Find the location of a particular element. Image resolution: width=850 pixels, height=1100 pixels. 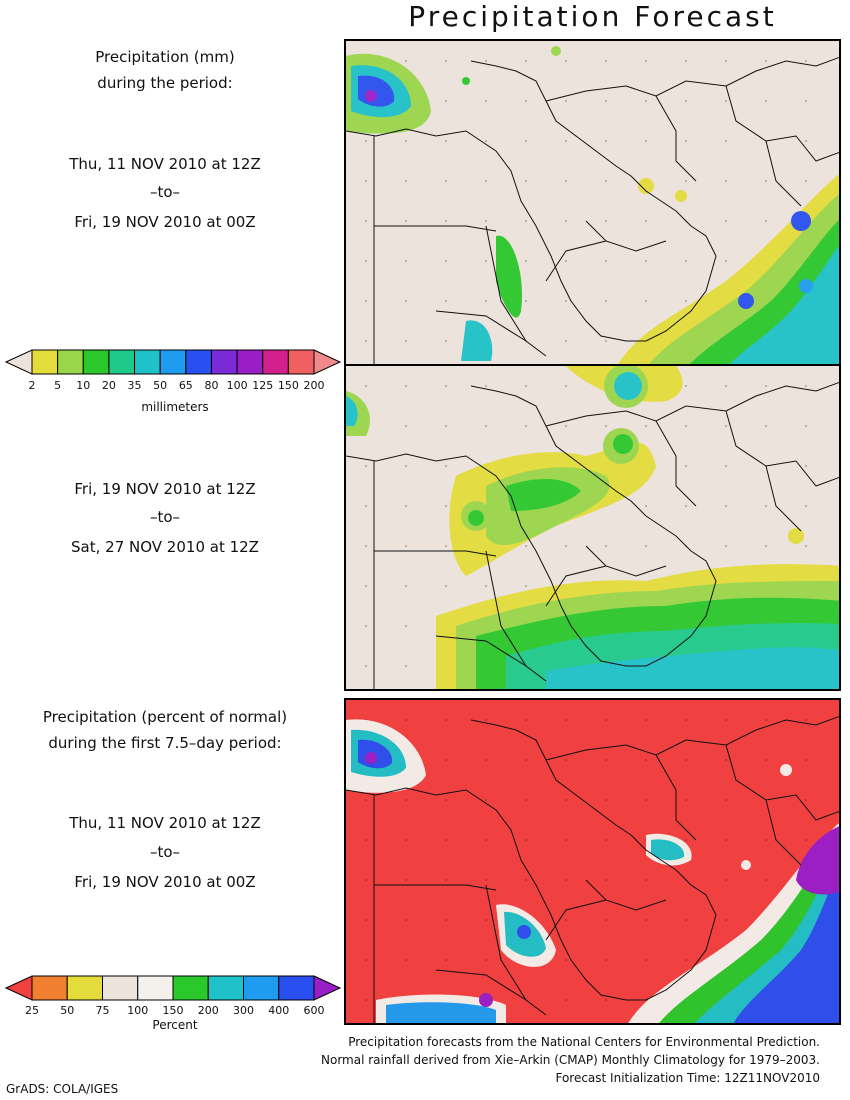

panel1-to: –to– is located at coordinates (165, 192).